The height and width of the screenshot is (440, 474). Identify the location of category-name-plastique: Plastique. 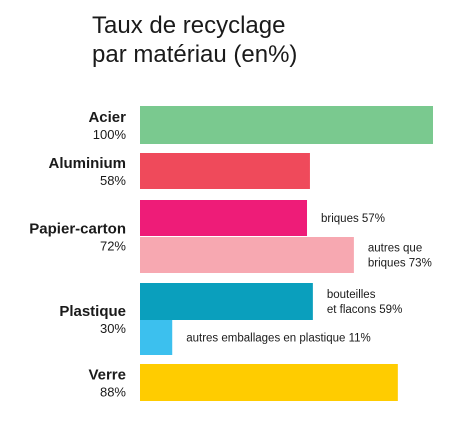
(92, 311).